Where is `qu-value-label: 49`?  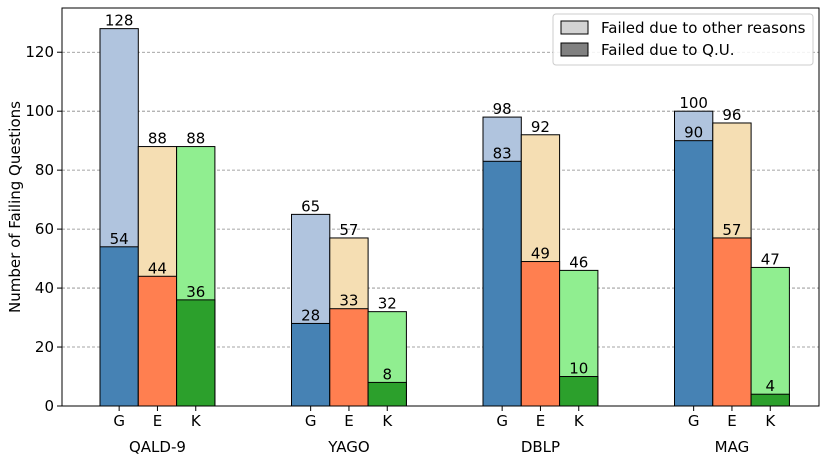 qu-value-label: 49 is located at coordinates (540, 254).